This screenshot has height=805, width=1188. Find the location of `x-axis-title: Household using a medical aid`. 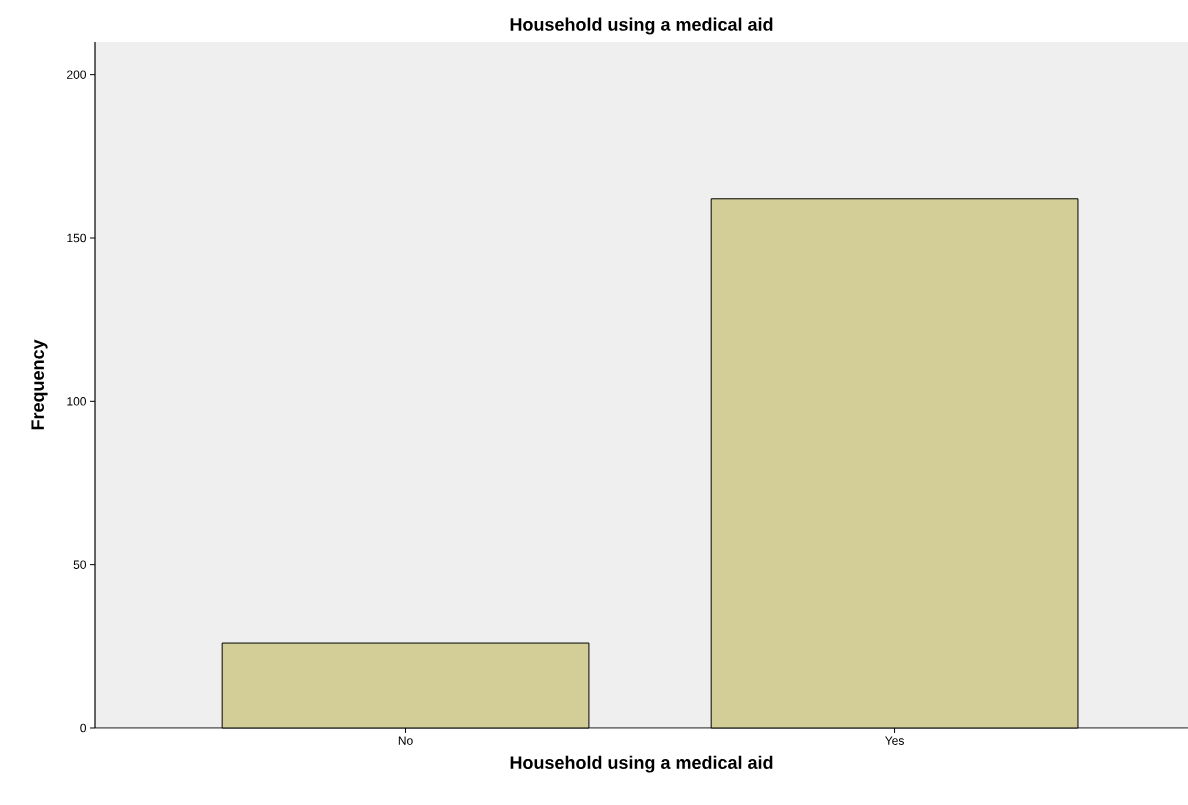

x-axis-title: Household using a medical aid is located at coordinates (641, 764).